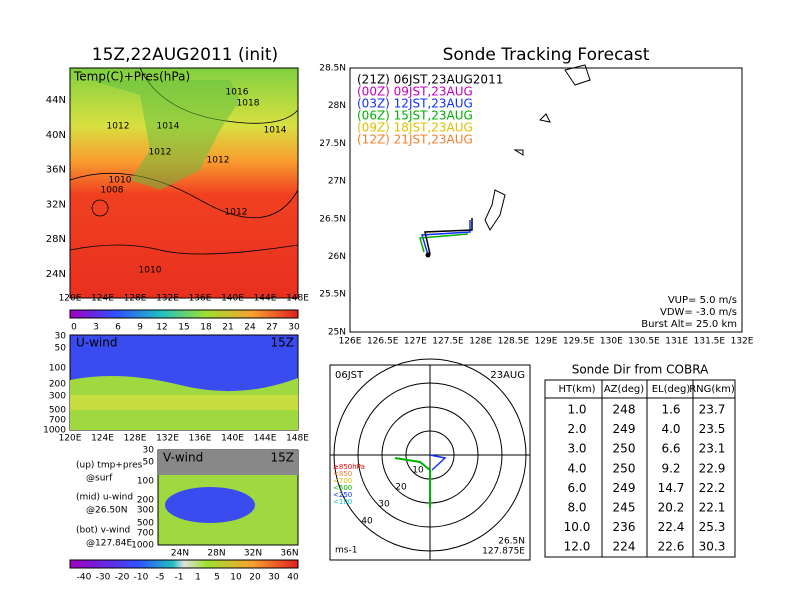 The image size is (792, 612). Describe the element at coordinates (210, 505) in the screenshot. I see `v-wind-fill` at that location.